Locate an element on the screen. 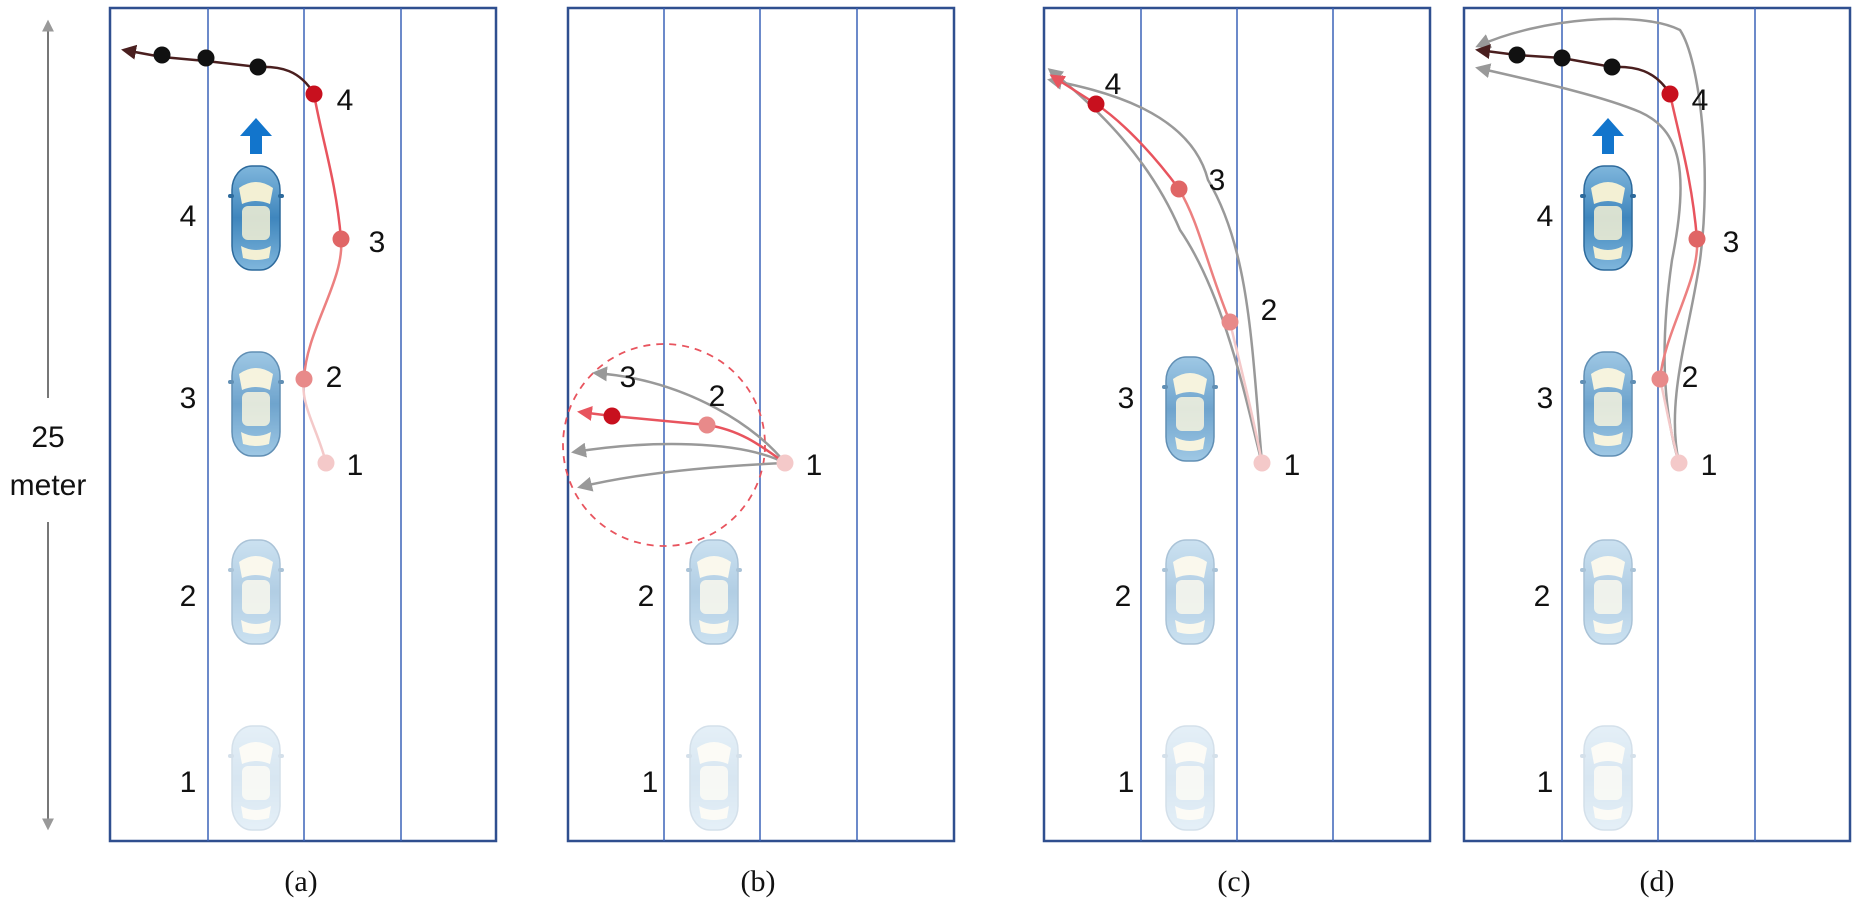 This screenshot has height=904, width=1857. search-radius-circle is located at coordinates (664, 445).